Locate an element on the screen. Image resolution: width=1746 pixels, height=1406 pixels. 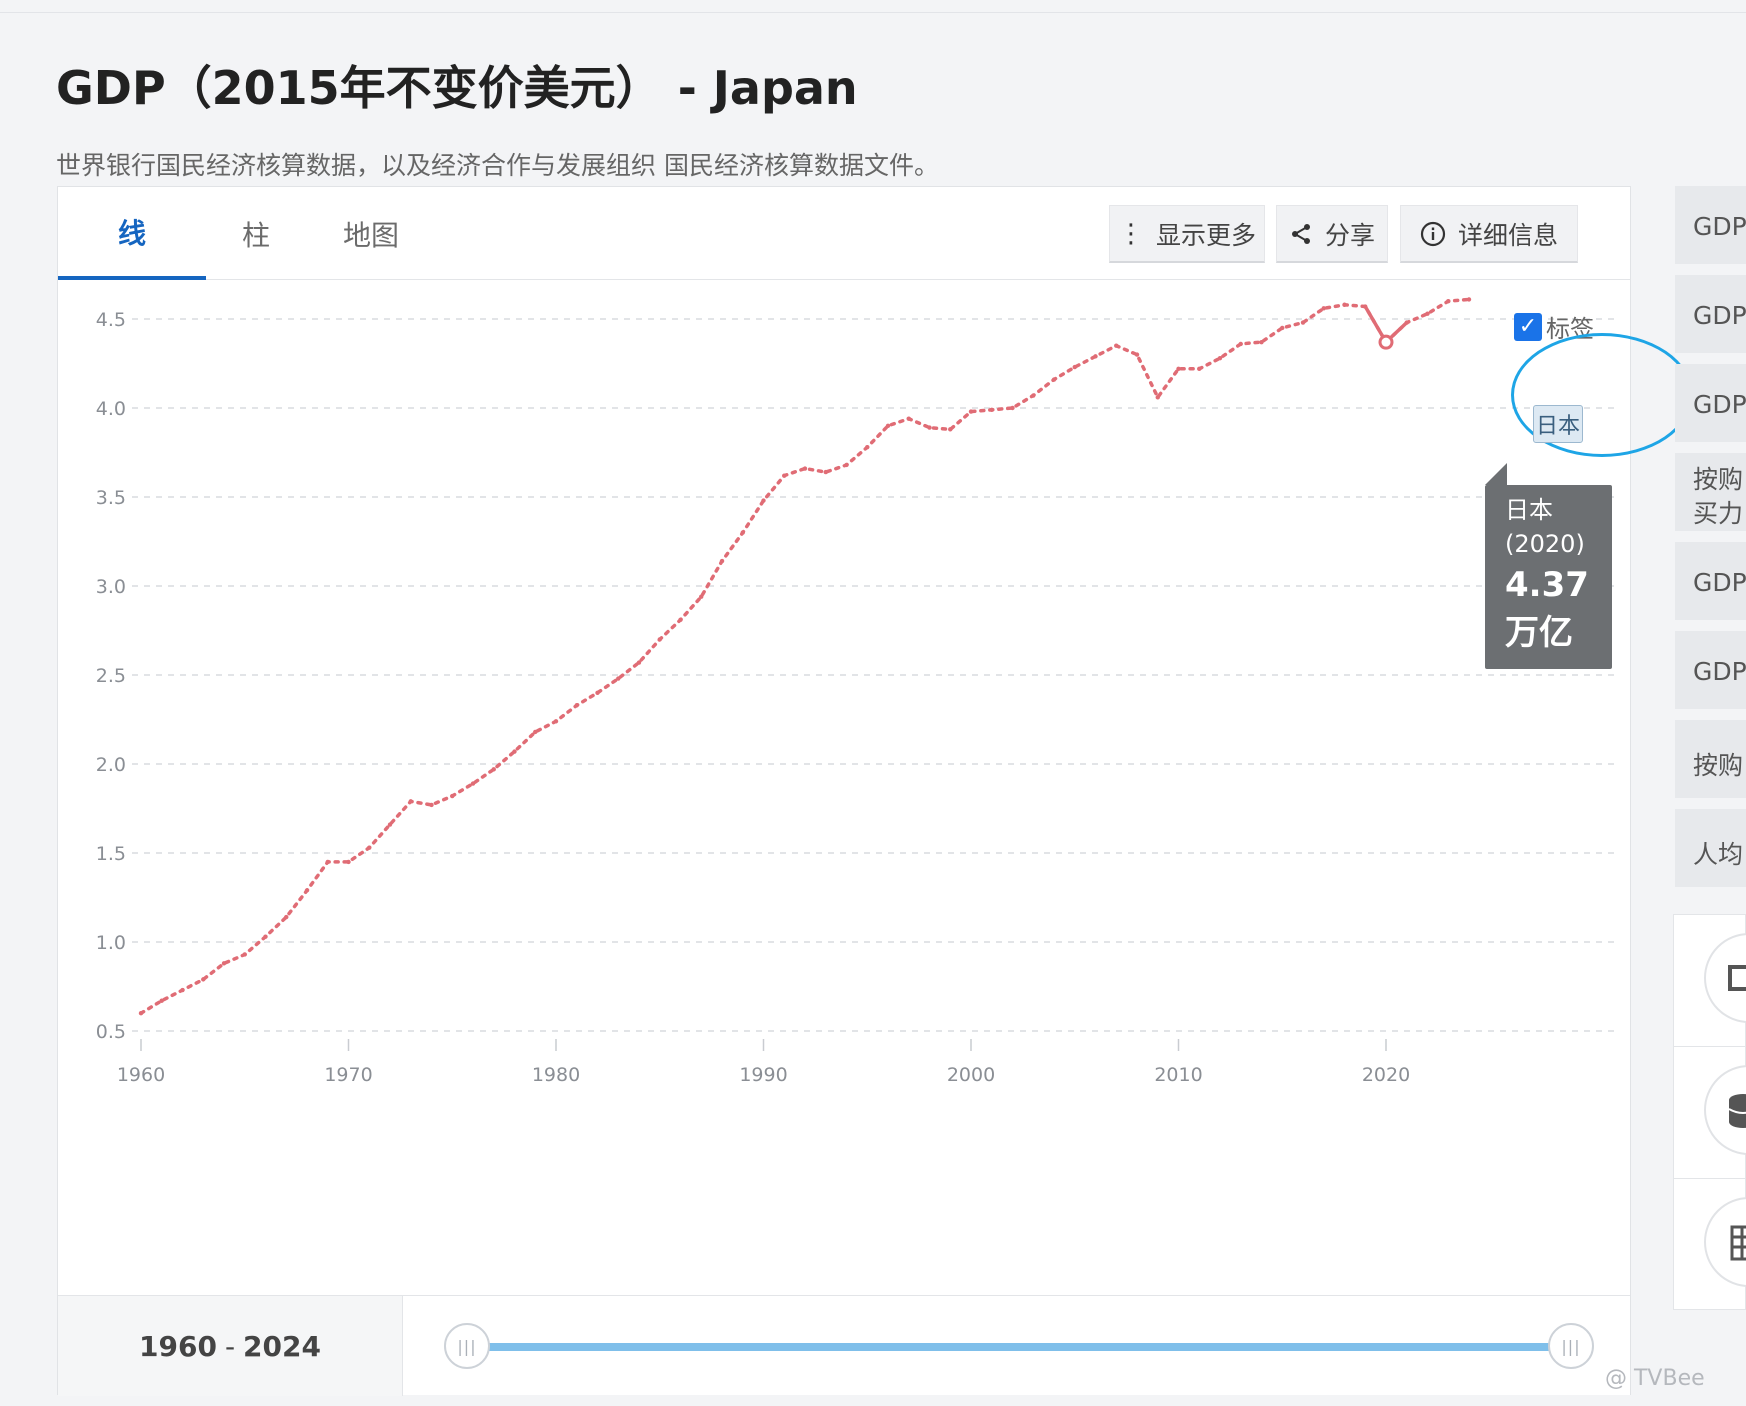
y-tick-label: 2.0 is located at coordinates (111, 765).